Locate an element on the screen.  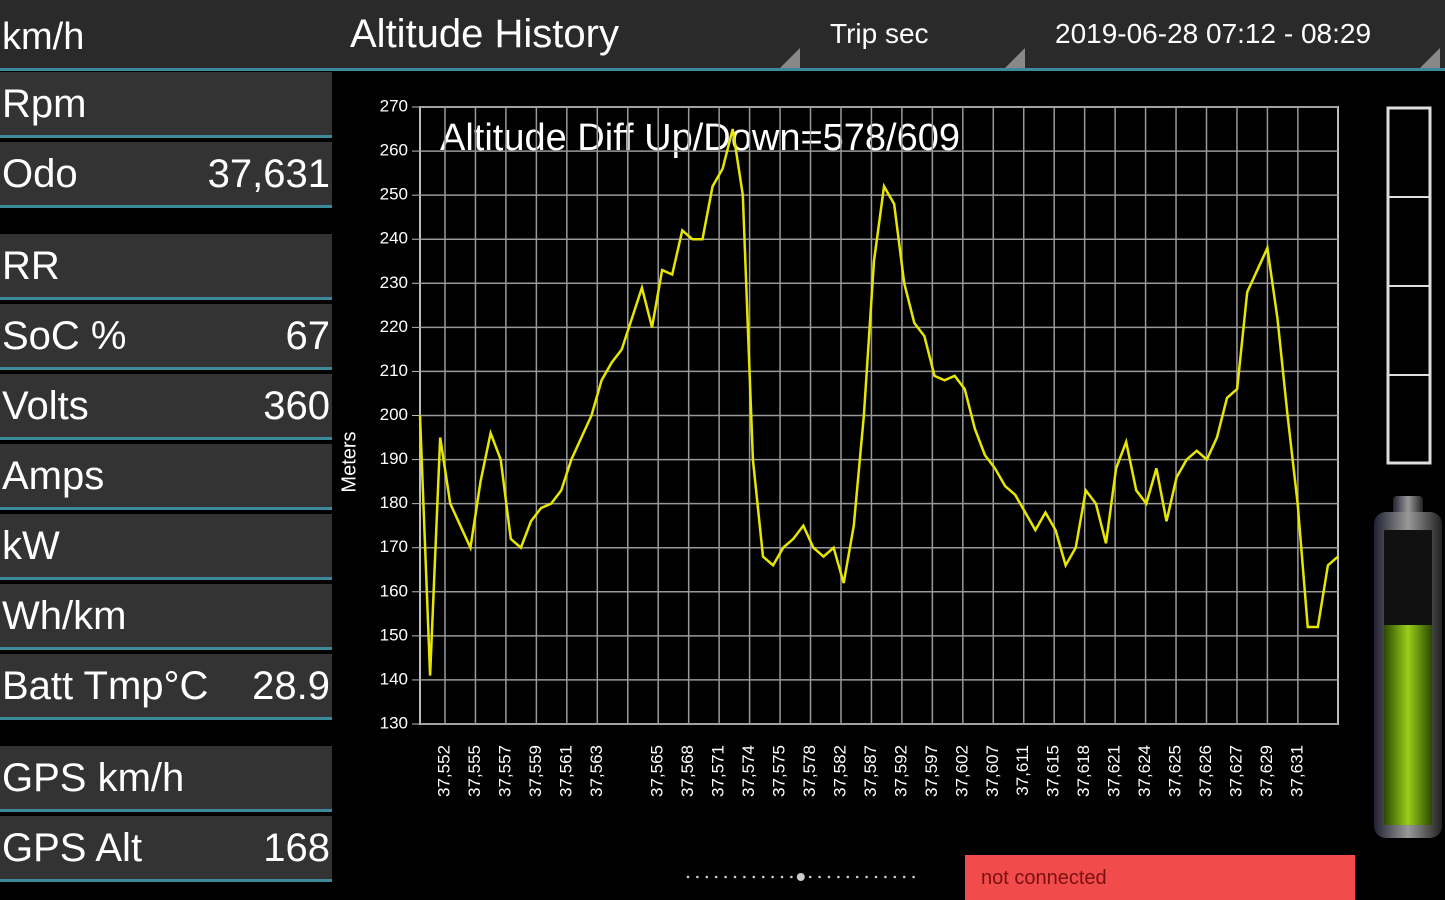
metric-row: Batt Tmp°C 28.9 is located at coordinates (166, 687).